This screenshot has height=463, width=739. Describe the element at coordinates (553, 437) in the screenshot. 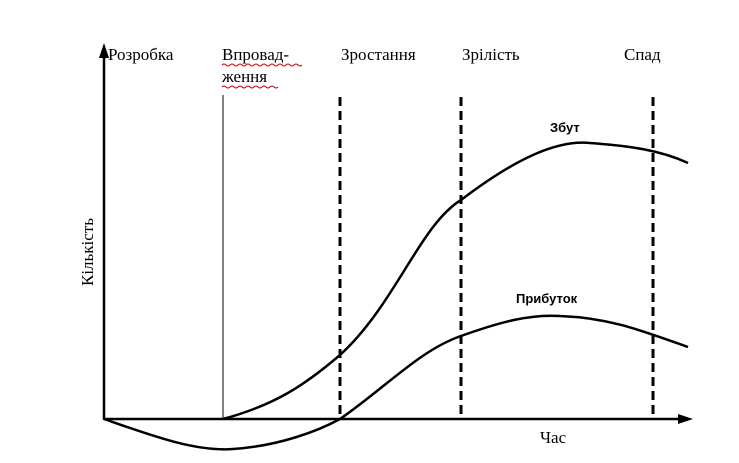

I see `x-axis-label: Час` at that location.